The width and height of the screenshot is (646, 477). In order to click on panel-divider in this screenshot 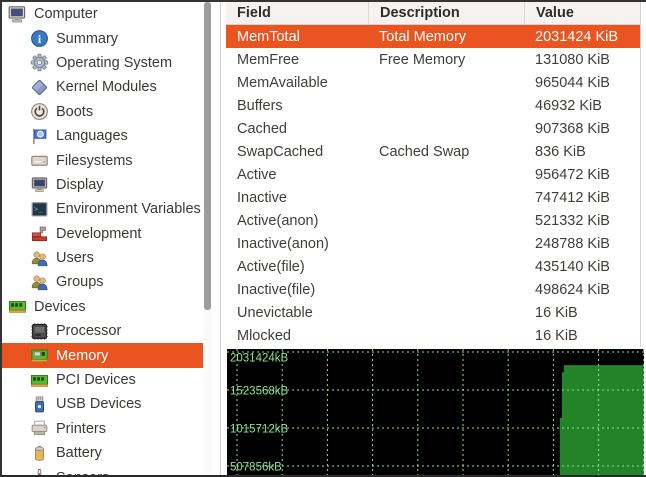, I will do `click(220, 238)`.